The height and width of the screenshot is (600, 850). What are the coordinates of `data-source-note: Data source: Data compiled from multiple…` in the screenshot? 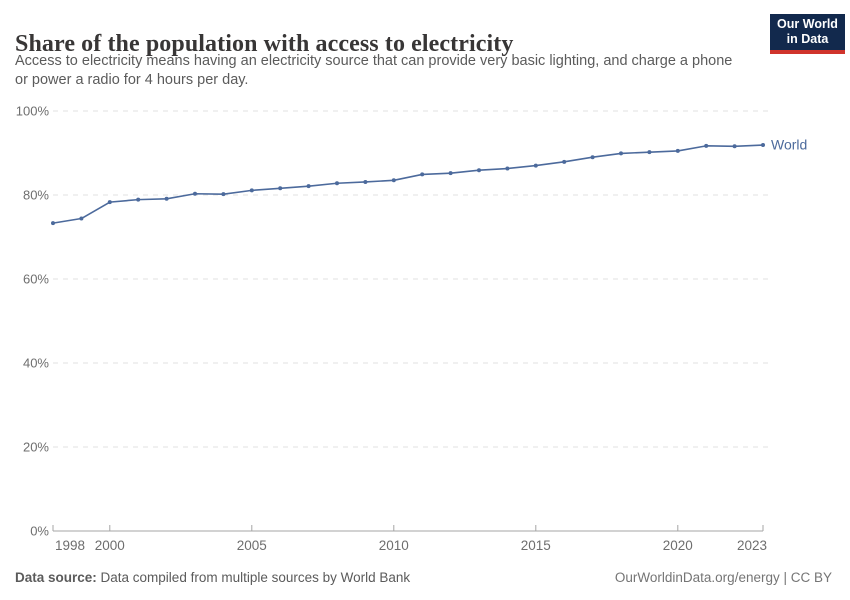 It's located at (212, 577).